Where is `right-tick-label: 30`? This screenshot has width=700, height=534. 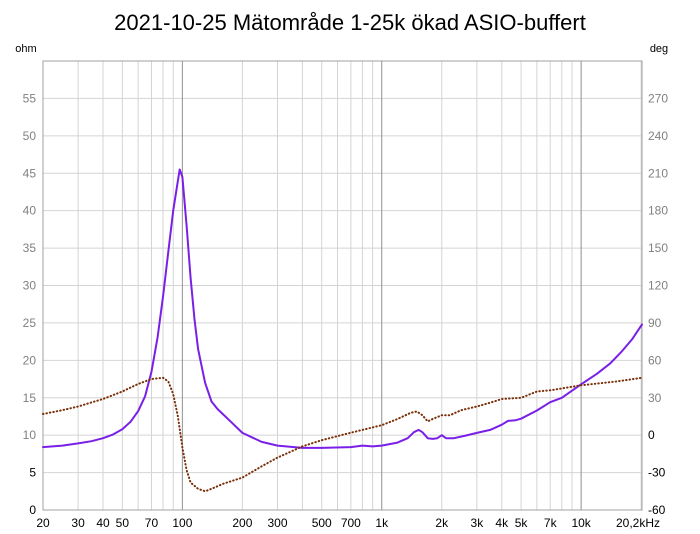 right-tick-label: 30 is located at coordinates (655, 398).